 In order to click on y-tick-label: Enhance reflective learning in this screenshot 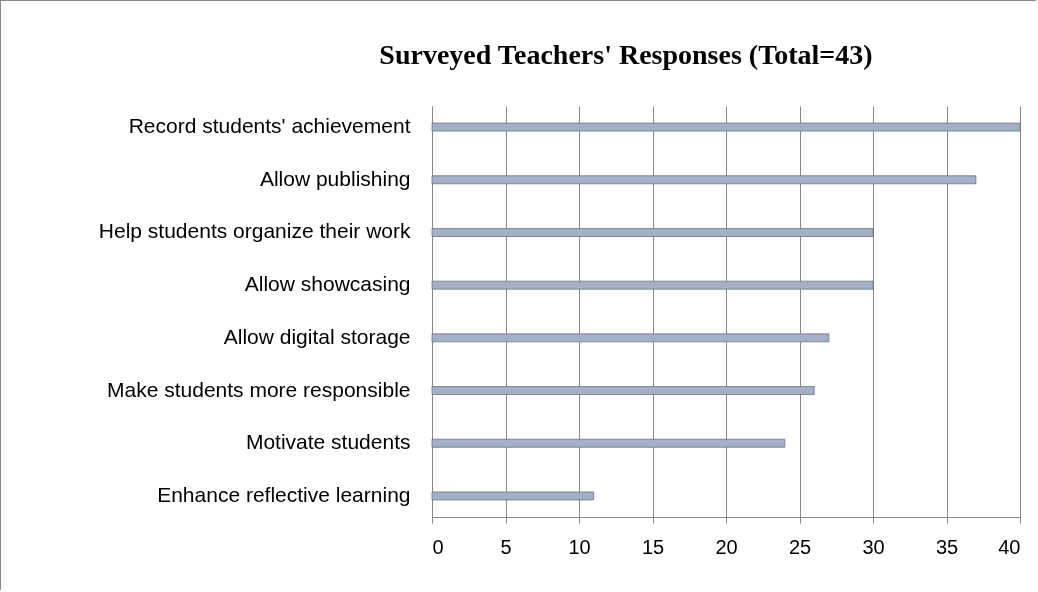, I will do `click(284, 494)`.